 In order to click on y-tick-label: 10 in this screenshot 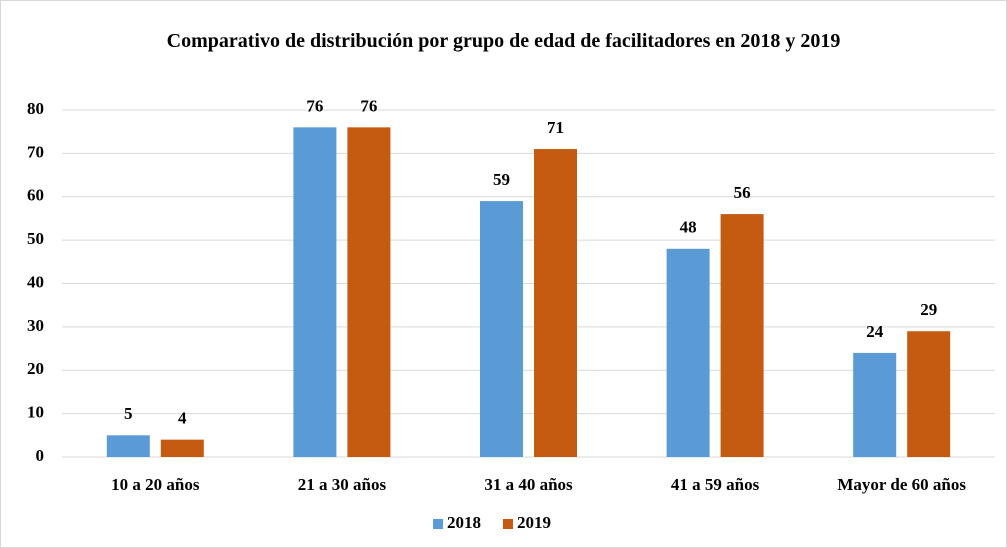, I will do `click(35, 412)`.